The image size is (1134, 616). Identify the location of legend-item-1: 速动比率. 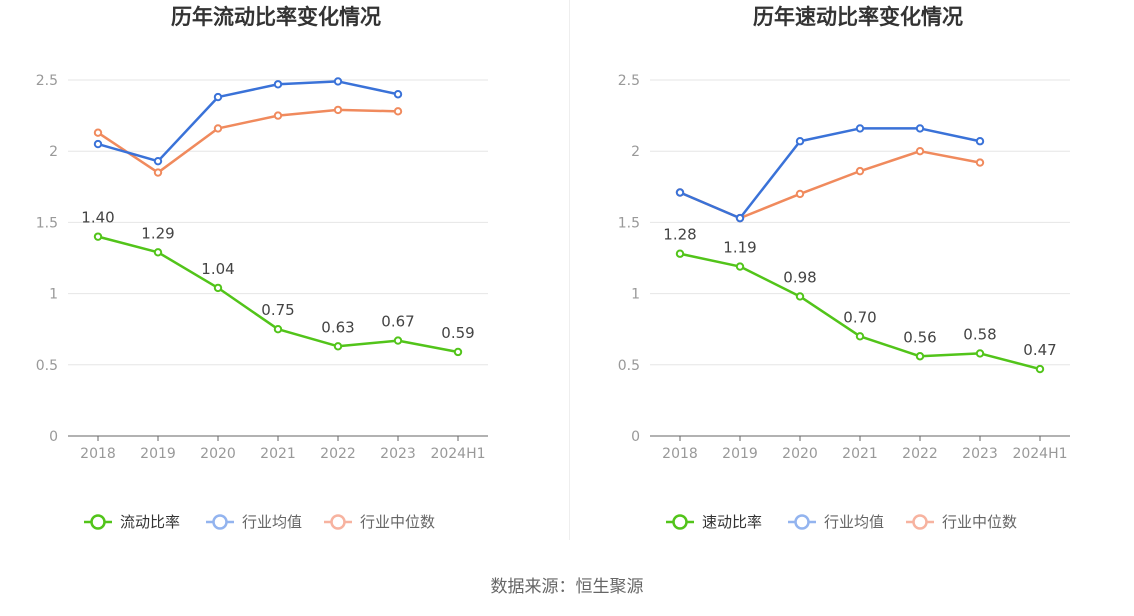
(714, 522).